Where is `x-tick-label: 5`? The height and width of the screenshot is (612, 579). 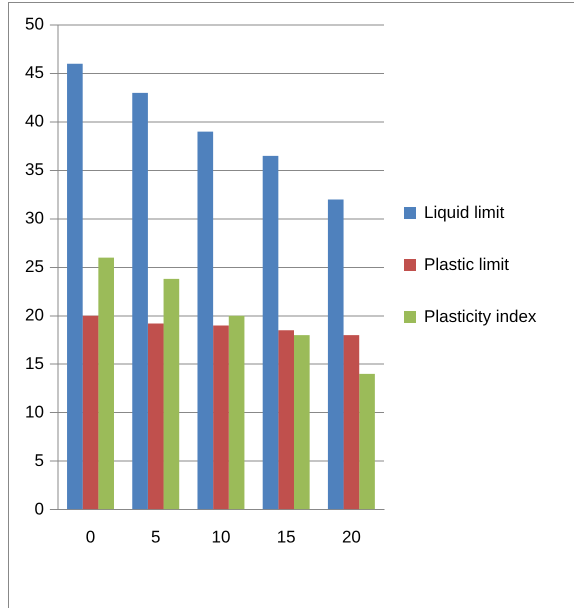
x-tick-label: 5 is located at coordinates (155, 536).